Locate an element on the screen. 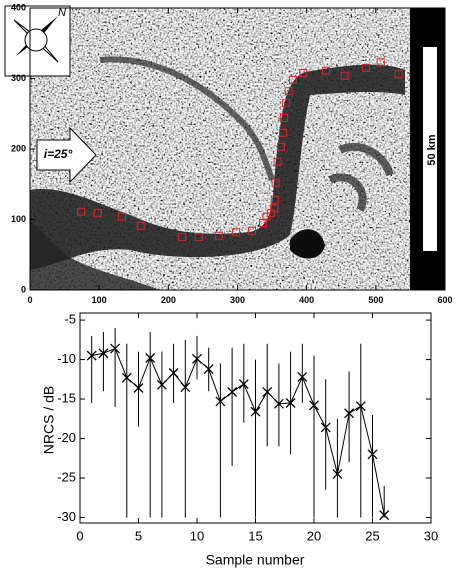 This screenshot has height=574, width=461. y-axis-label: NRCS / dB is located at coordinates (49, 420).